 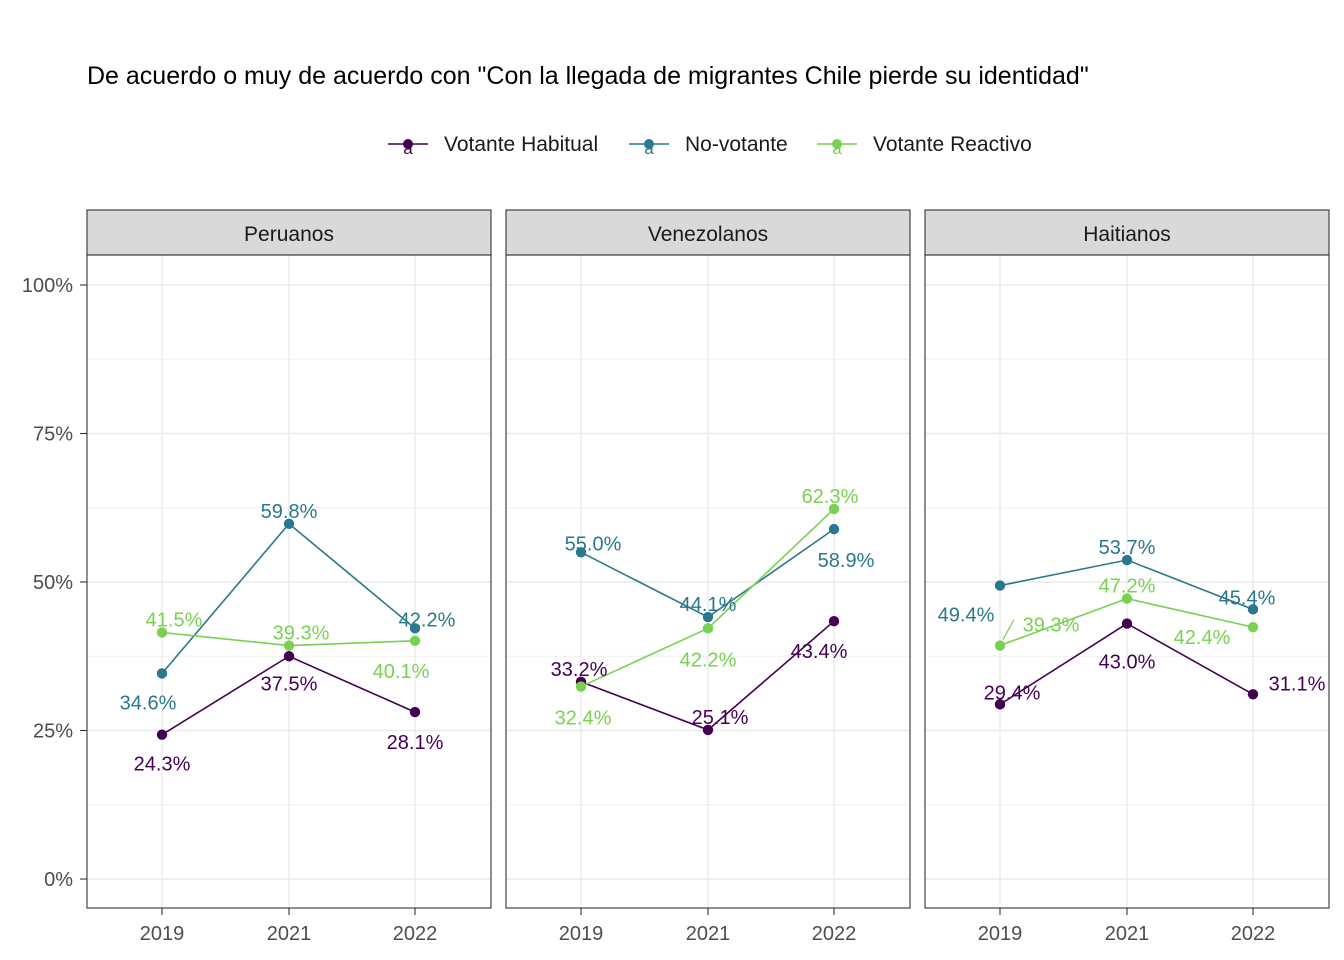 I want to click on legend-no-votante-label: No-votante, so click(x=736, y=144).